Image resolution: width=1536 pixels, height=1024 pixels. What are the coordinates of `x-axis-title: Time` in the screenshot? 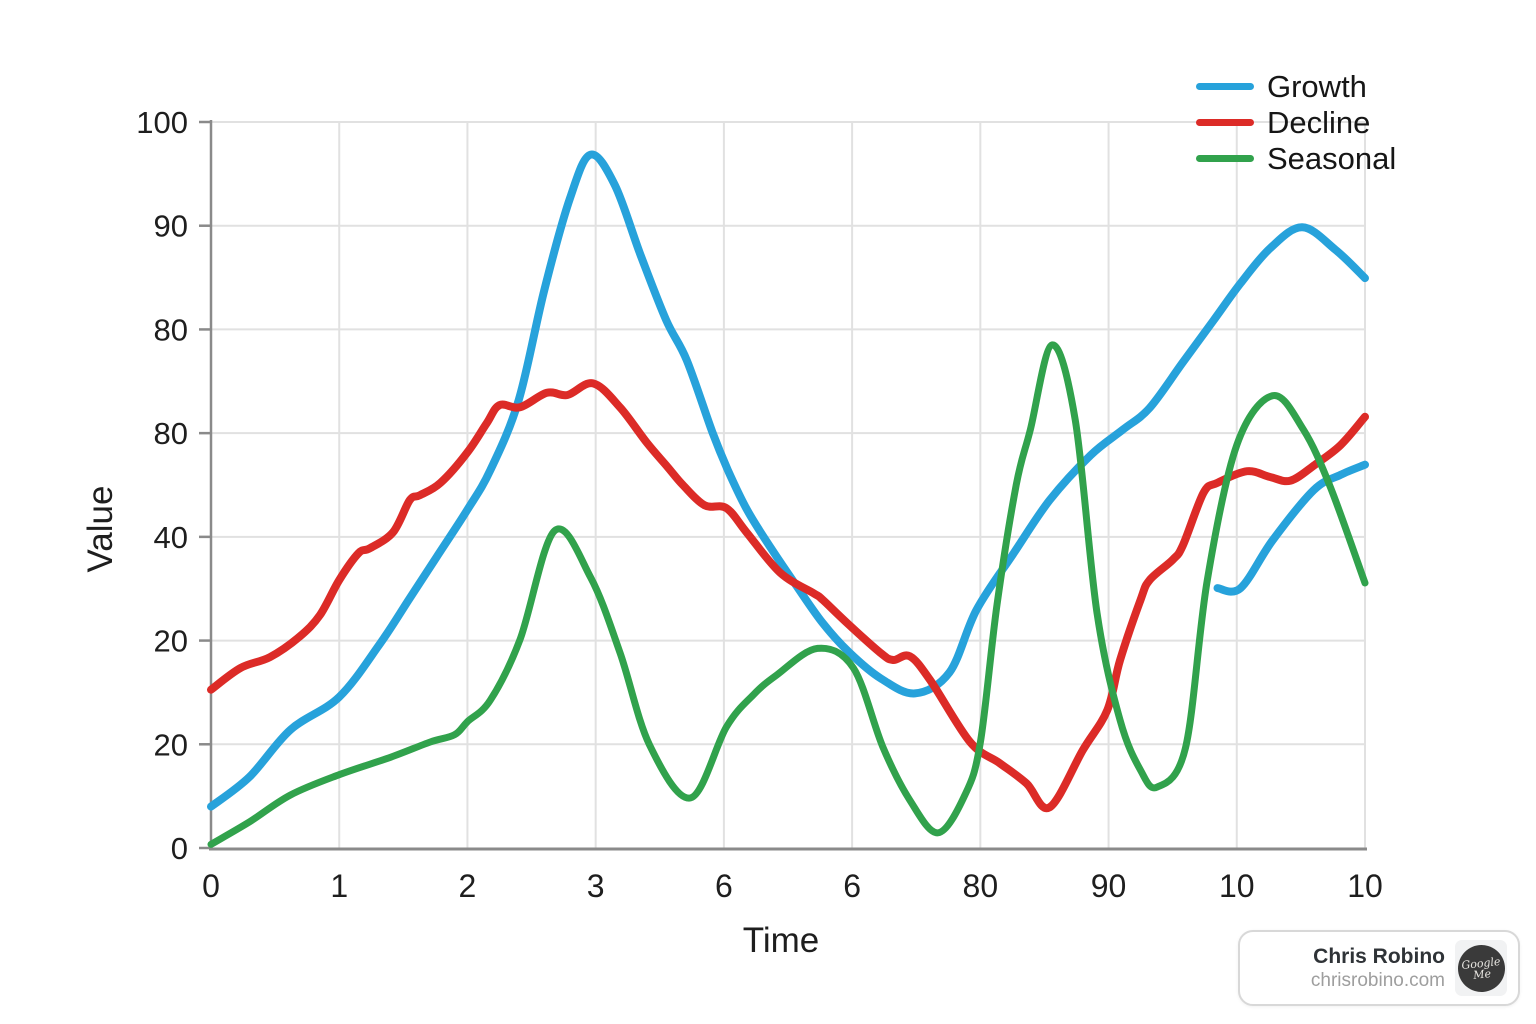 It's located at (781, 940).